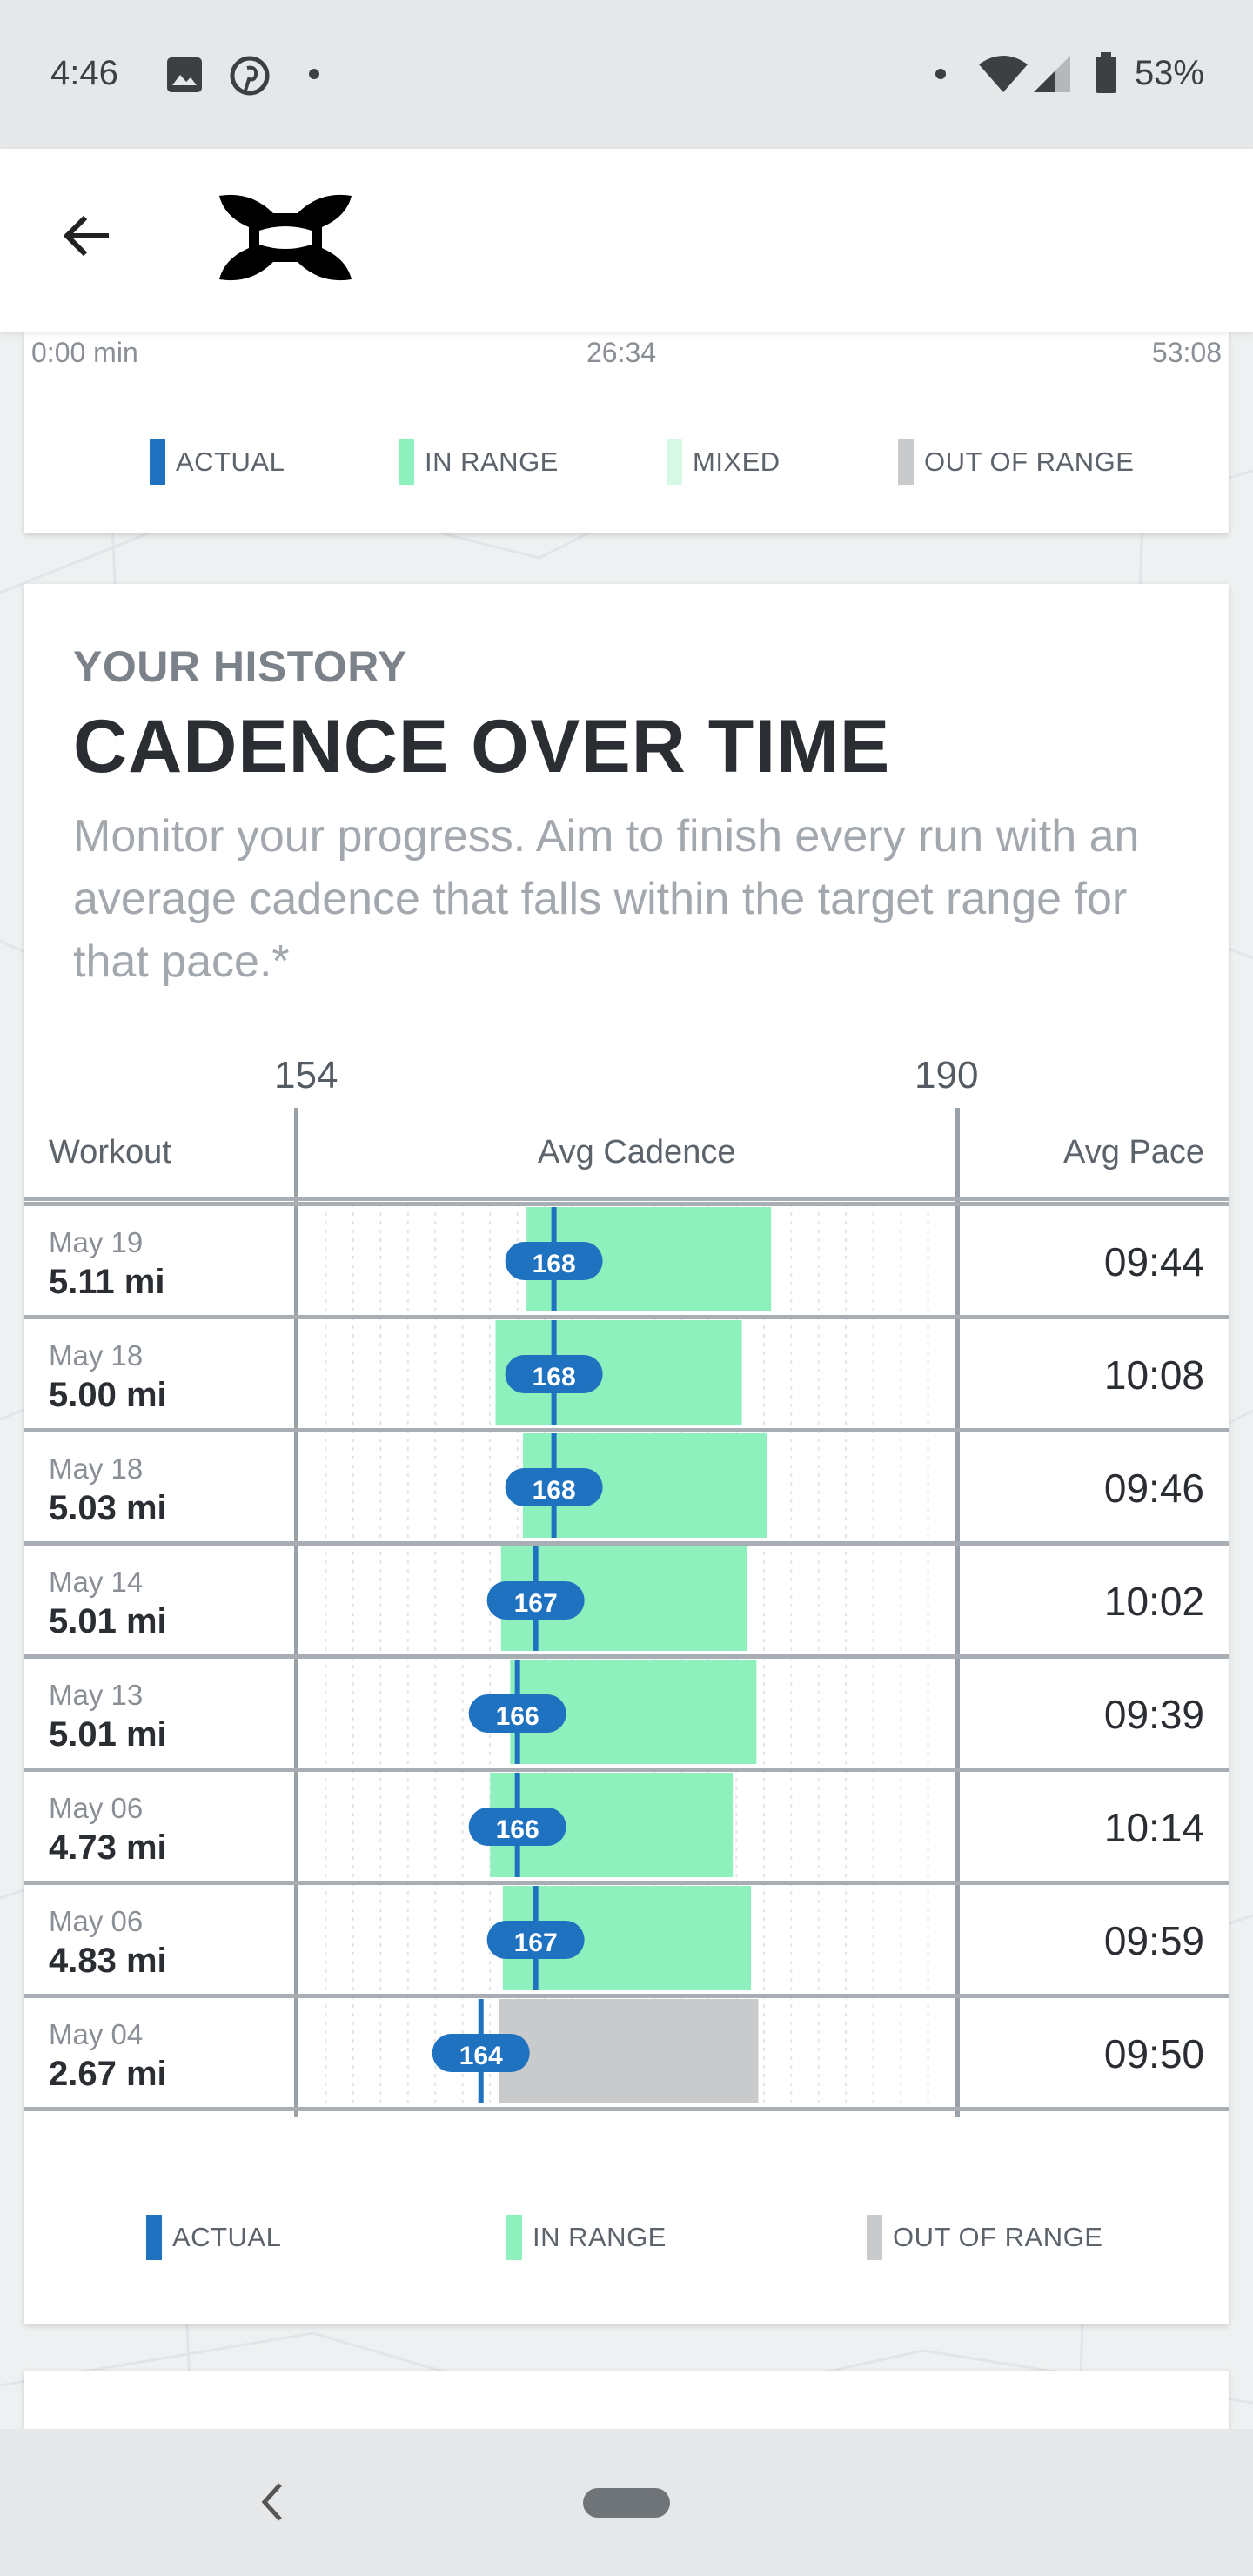 The height and width of the screenshot is (2576, 1253). I want to click on column-header-avg-pace: Avg Pace, so click(1133, 1153).